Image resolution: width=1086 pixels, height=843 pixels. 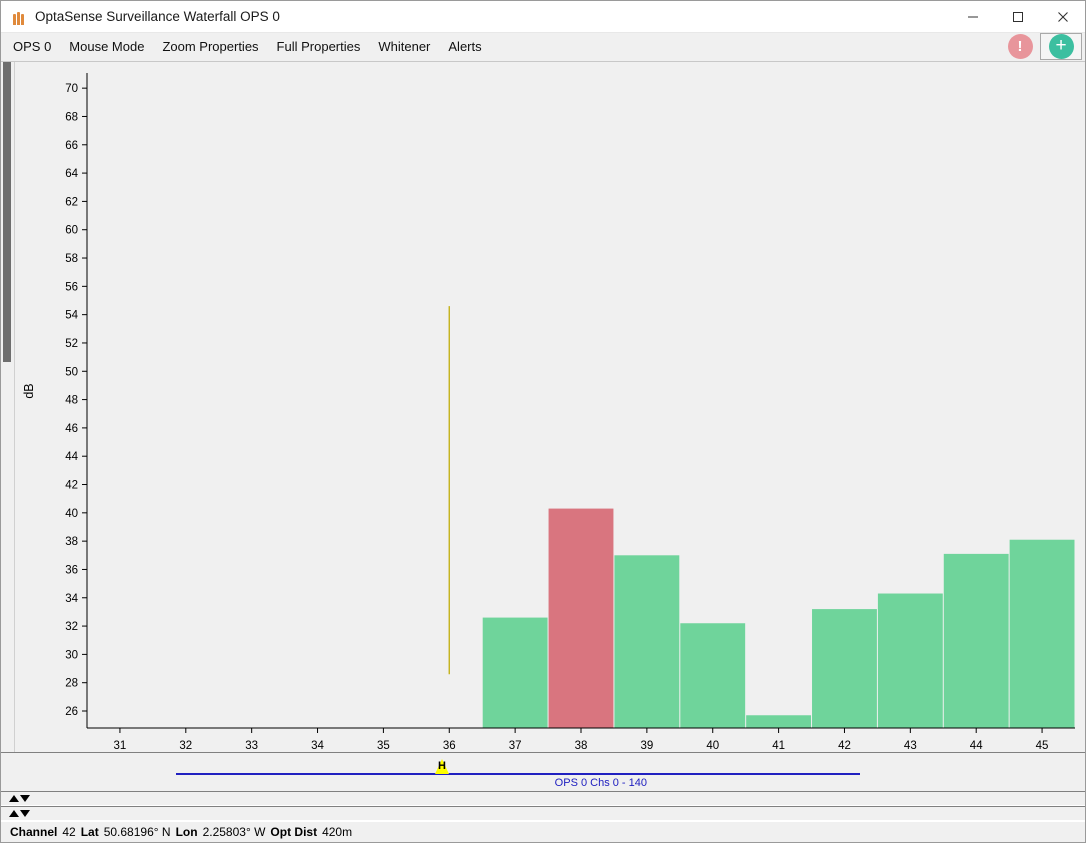 I want to click on status-field-opt-dist: Opt Dist 420m, so click(x=311, y=832).